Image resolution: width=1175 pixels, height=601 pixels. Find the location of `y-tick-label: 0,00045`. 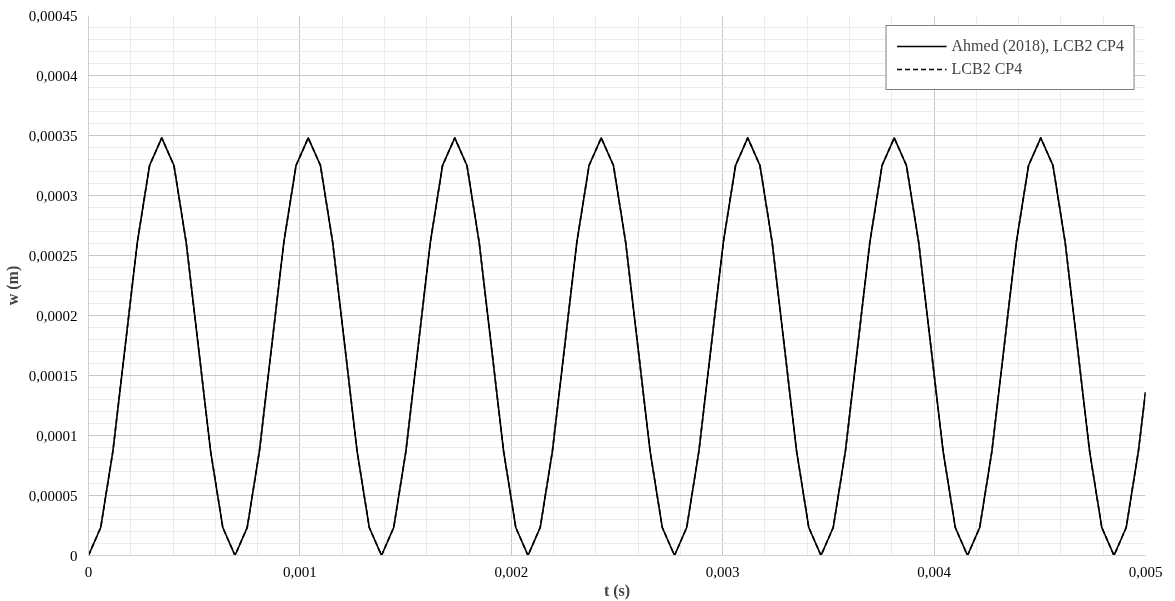

y-tick-label: 0,00045 is located at coordinates (53, 15).